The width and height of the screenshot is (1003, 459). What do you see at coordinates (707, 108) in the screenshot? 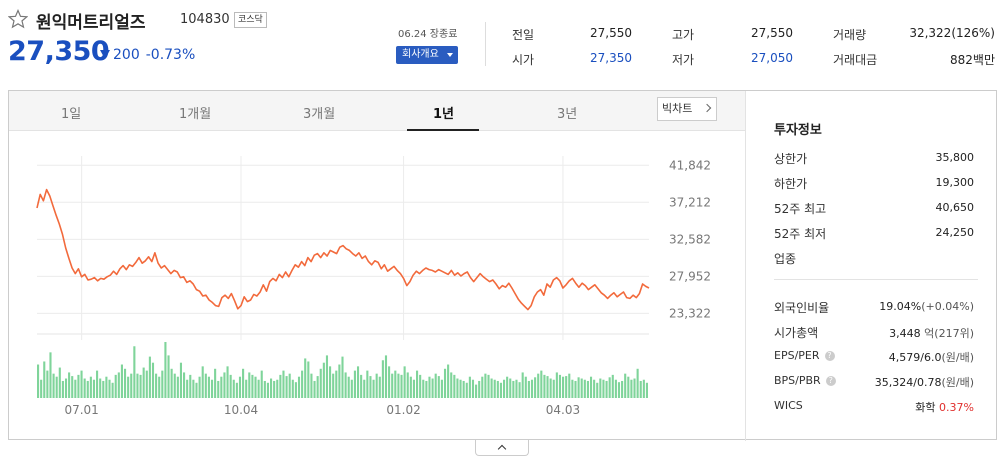
I see `chevron-right-icon` at bounding box center [707, 108].